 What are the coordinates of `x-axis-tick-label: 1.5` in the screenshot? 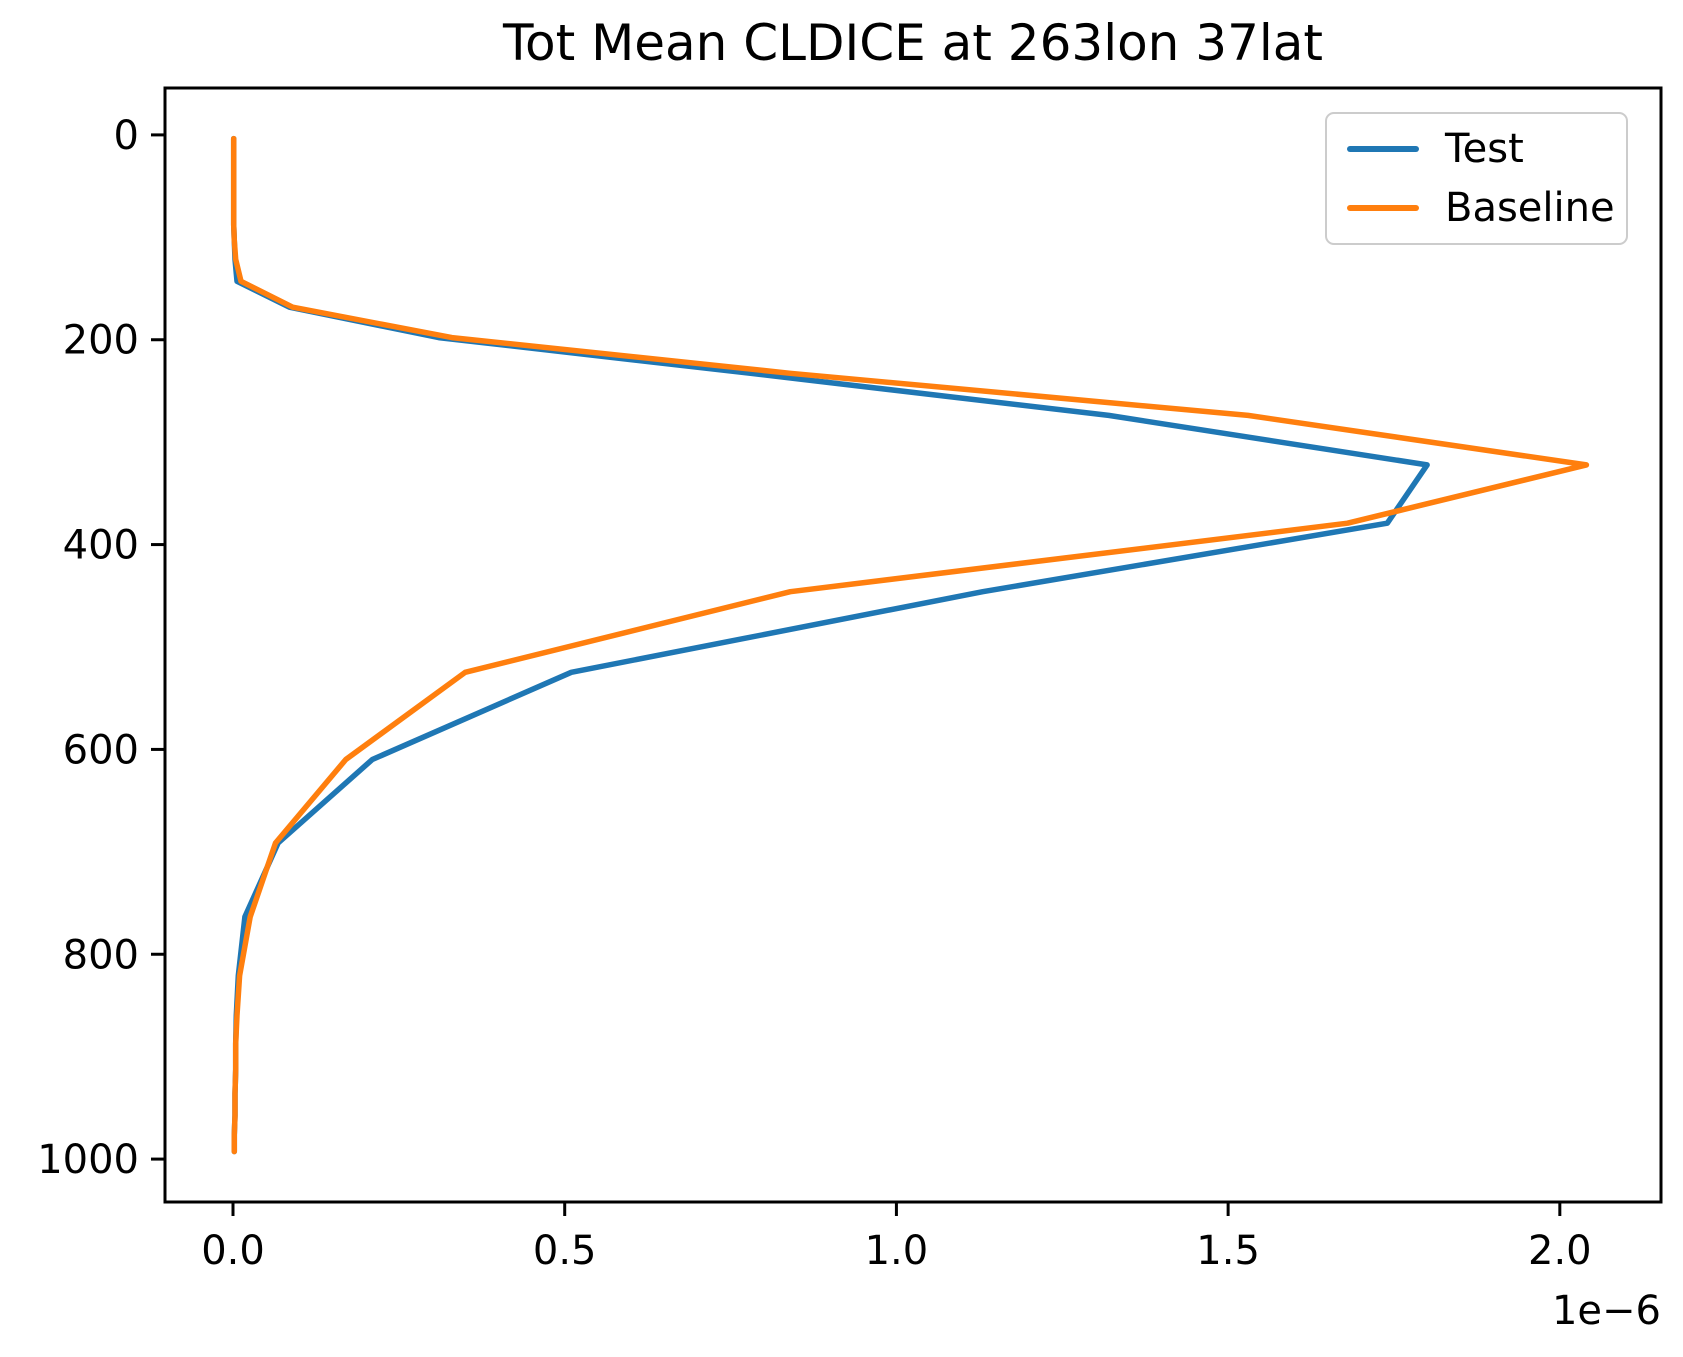 It's located at (1228, 1251).